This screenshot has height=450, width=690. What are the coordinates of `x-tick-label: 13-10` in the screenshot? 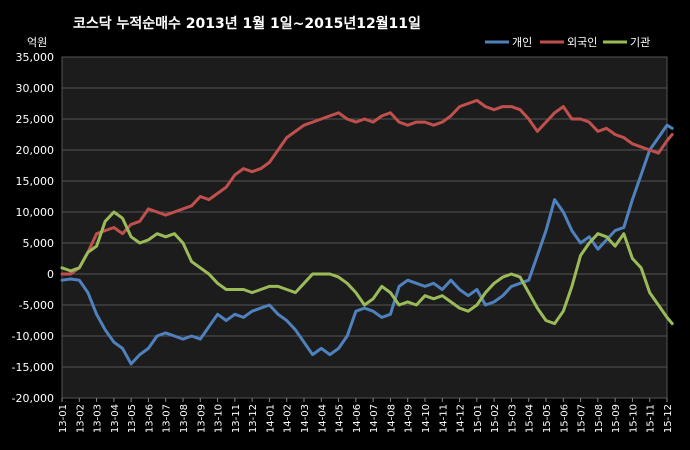 It's located at (219, 418).